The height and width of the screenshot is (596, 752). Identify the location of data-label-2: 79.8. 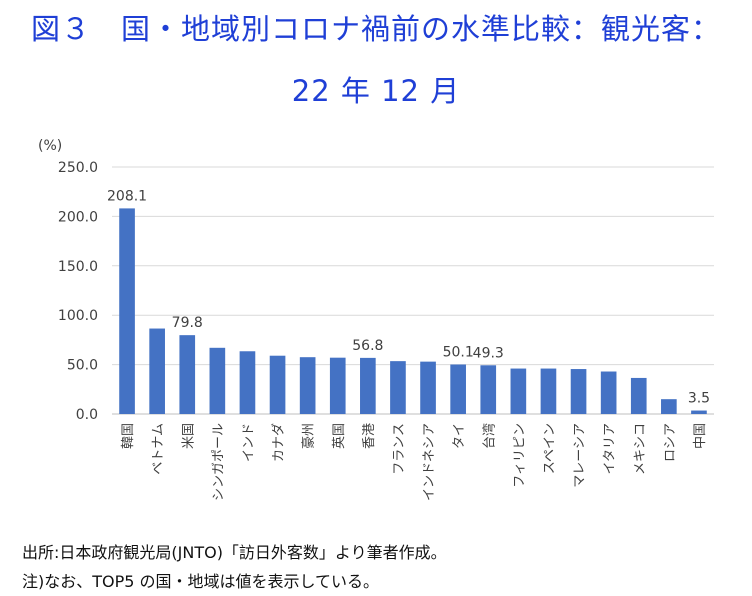
(187, 323).